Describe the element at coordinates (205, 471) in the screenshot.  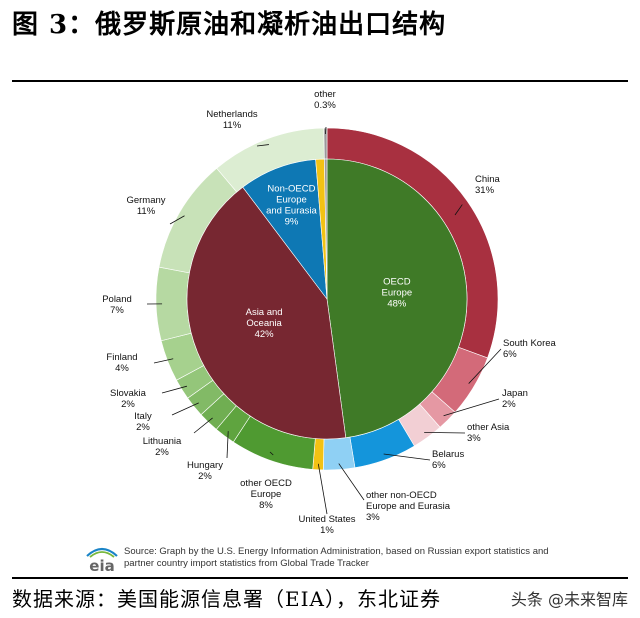
I see `outer-label-hungary: Hungary 2%` at that location.